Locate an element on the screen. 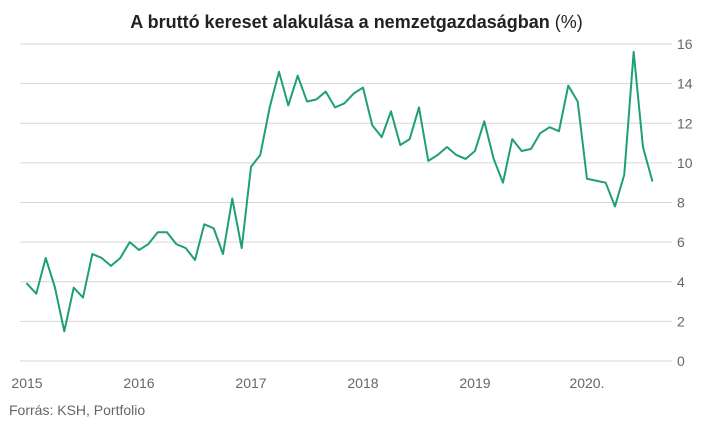  y-tick-label: 4 is located at coordinates (681, 282).